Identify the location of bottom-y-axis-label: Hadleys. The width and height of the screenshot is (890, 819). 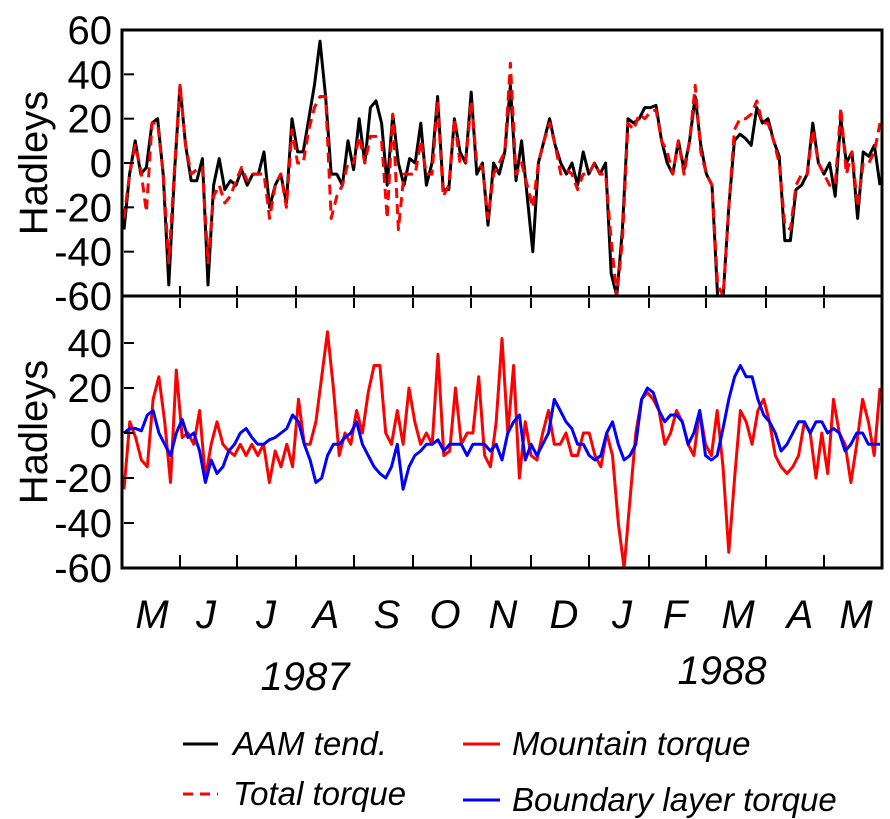
(34, 432).